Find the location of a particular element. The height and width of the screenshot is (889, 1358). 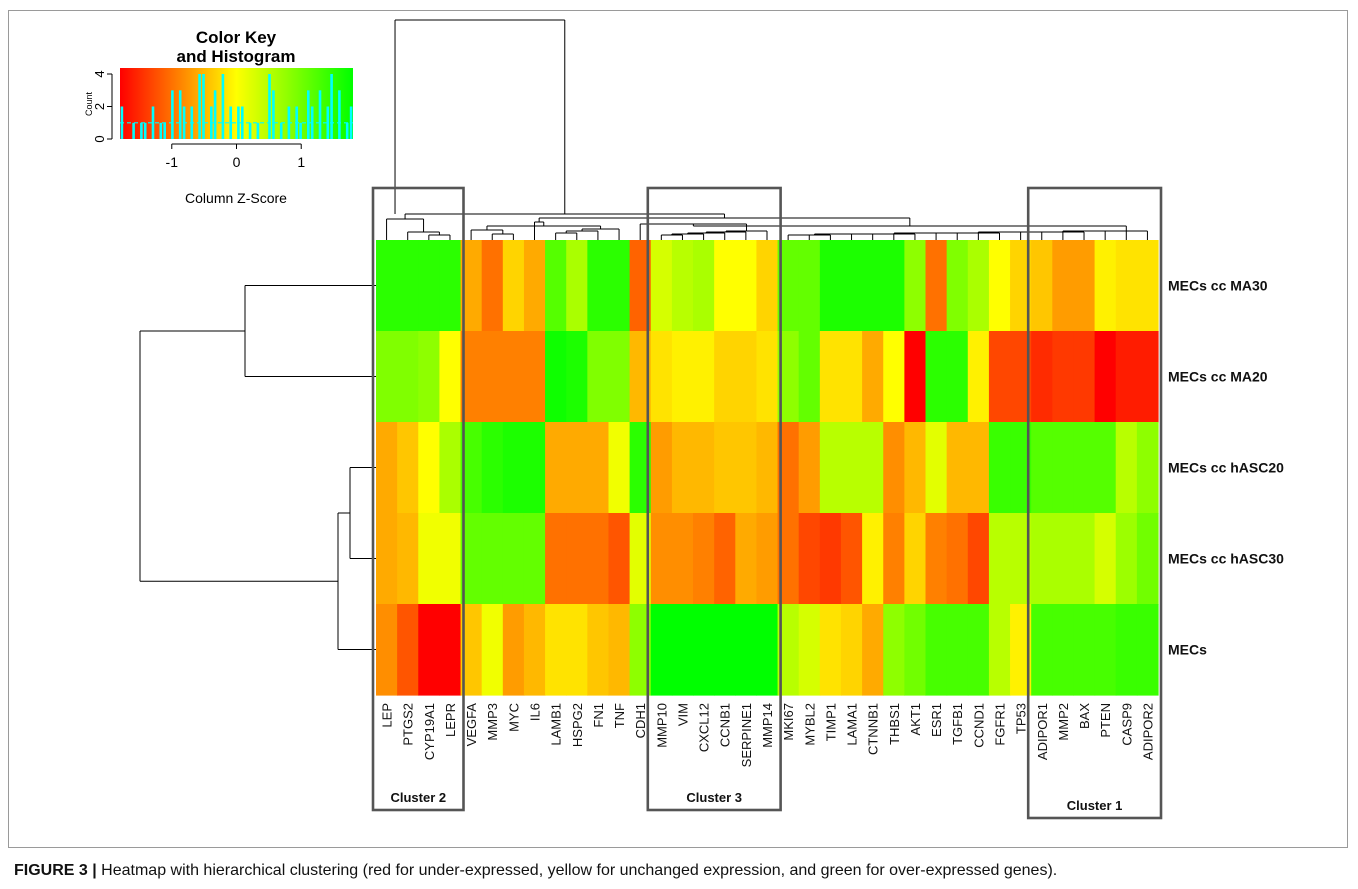

color-key-title-line2: and Histogram is located at coordinates (235, 56).